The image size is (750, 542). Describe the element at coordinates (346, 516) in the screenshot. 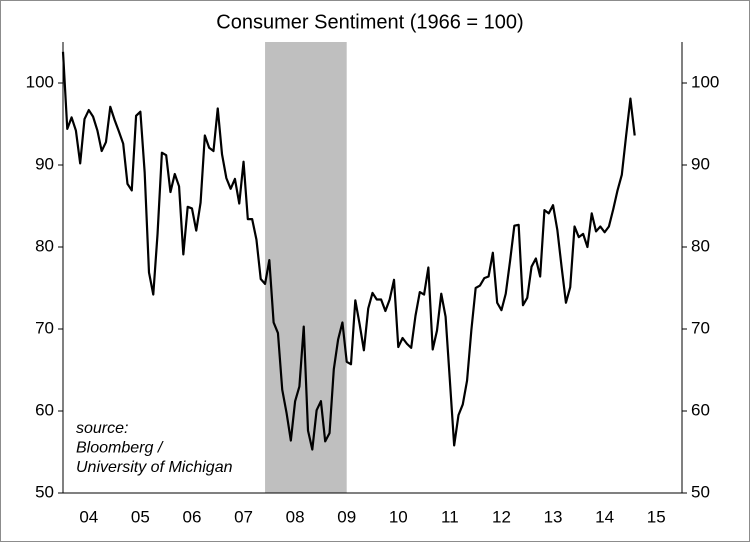

I see `x-tick-label: 09` at that location.